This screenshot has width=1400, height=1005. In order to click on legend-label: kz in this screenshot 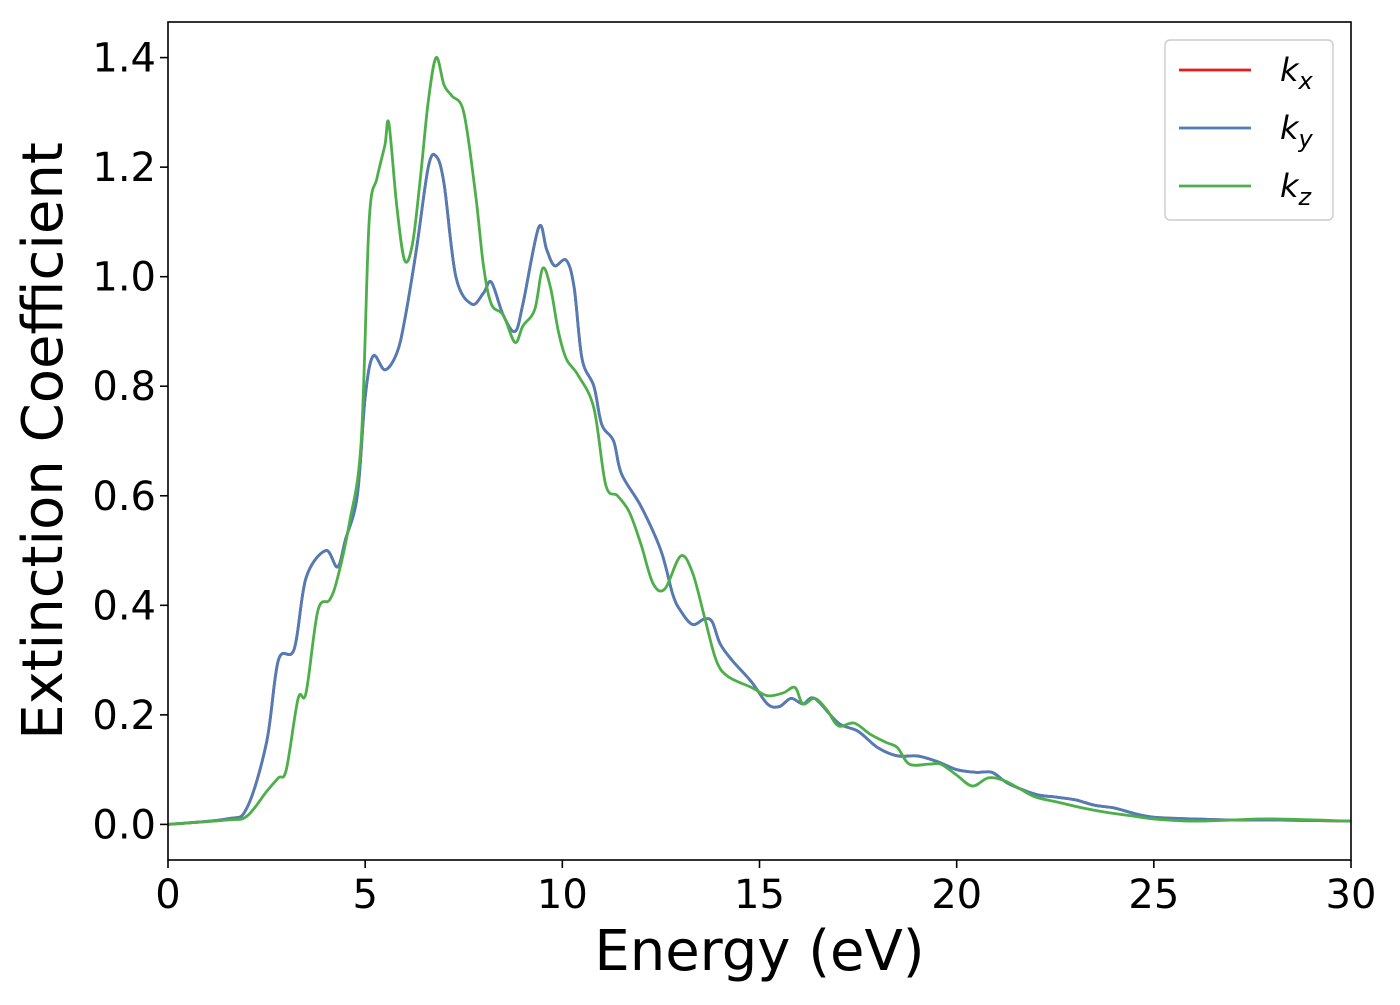, I will do `click(1296, 189)`.